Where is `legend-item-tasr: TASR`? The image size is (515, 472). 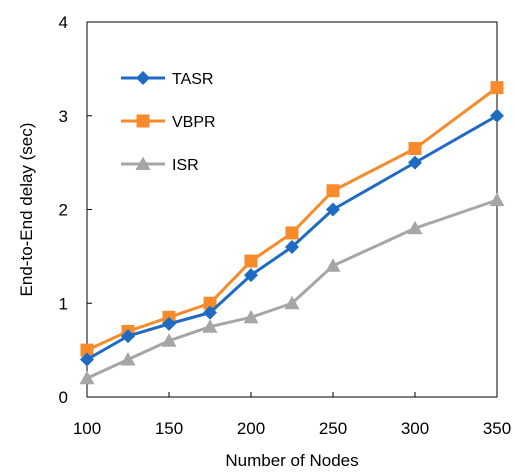
legend-item-tasr: TASR is located at coordinates (167, 79).